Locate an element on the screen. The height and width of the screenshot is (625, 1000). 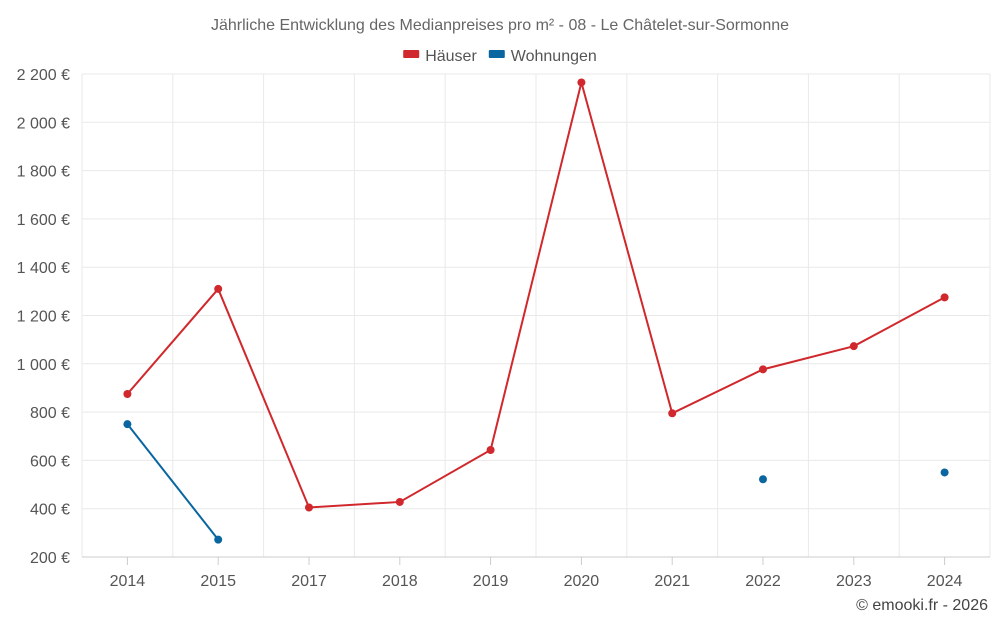
legend: Häuser Wohnungen is located at coordinates (500, 56).